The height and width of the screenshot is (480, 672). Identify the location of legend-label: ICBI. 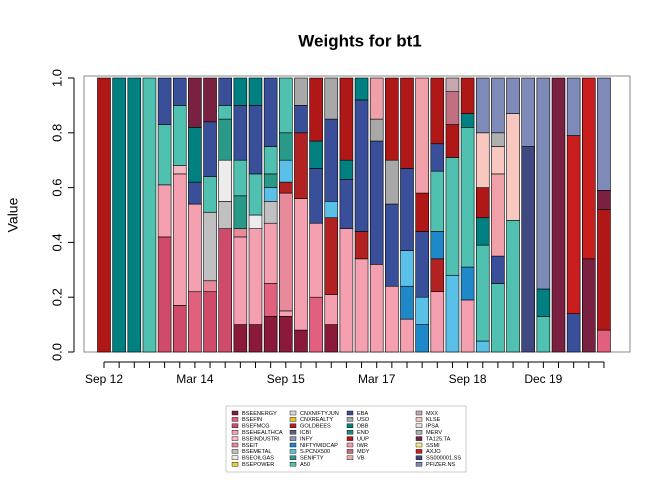
(305, 433).